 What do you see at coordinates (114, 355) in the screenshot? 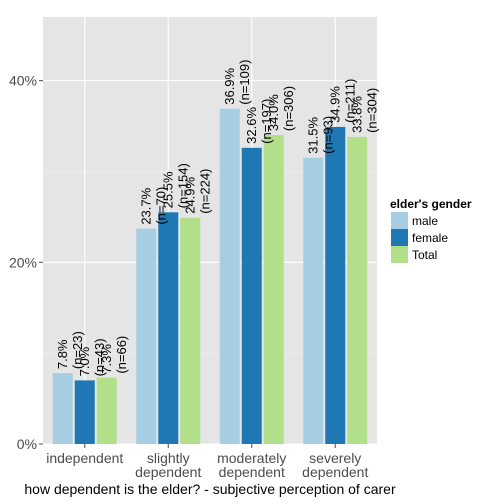
I see `bar-value-label: 7.3%(n=66)` at bounding box center [114, 355].